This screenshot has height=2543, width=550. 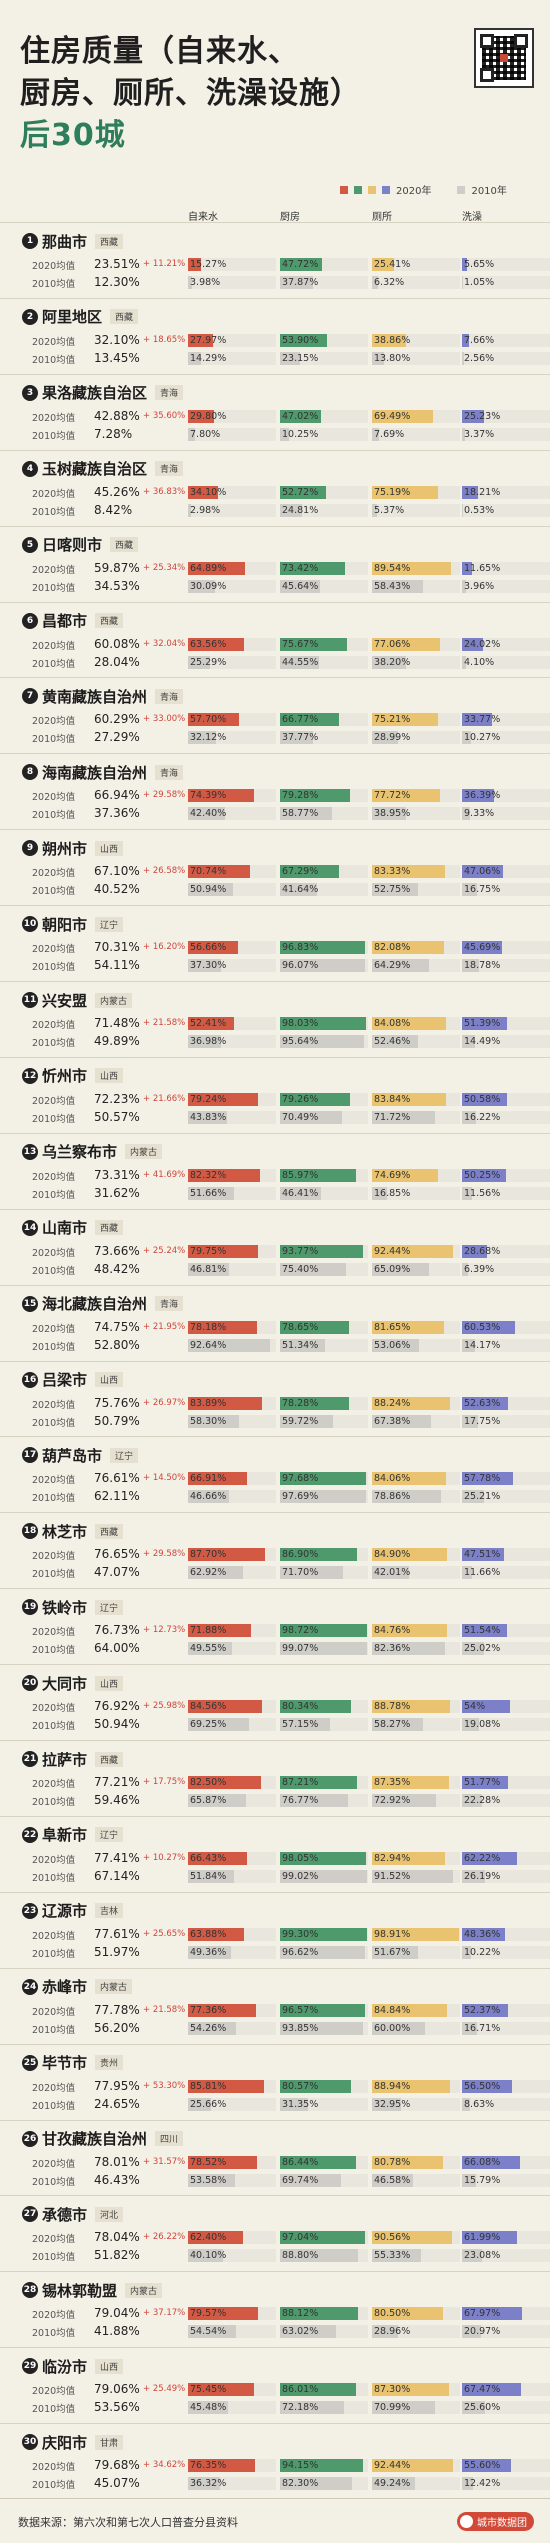 I want to click on bar-bath-2010: 2.56%, so click(x=506, y=358).